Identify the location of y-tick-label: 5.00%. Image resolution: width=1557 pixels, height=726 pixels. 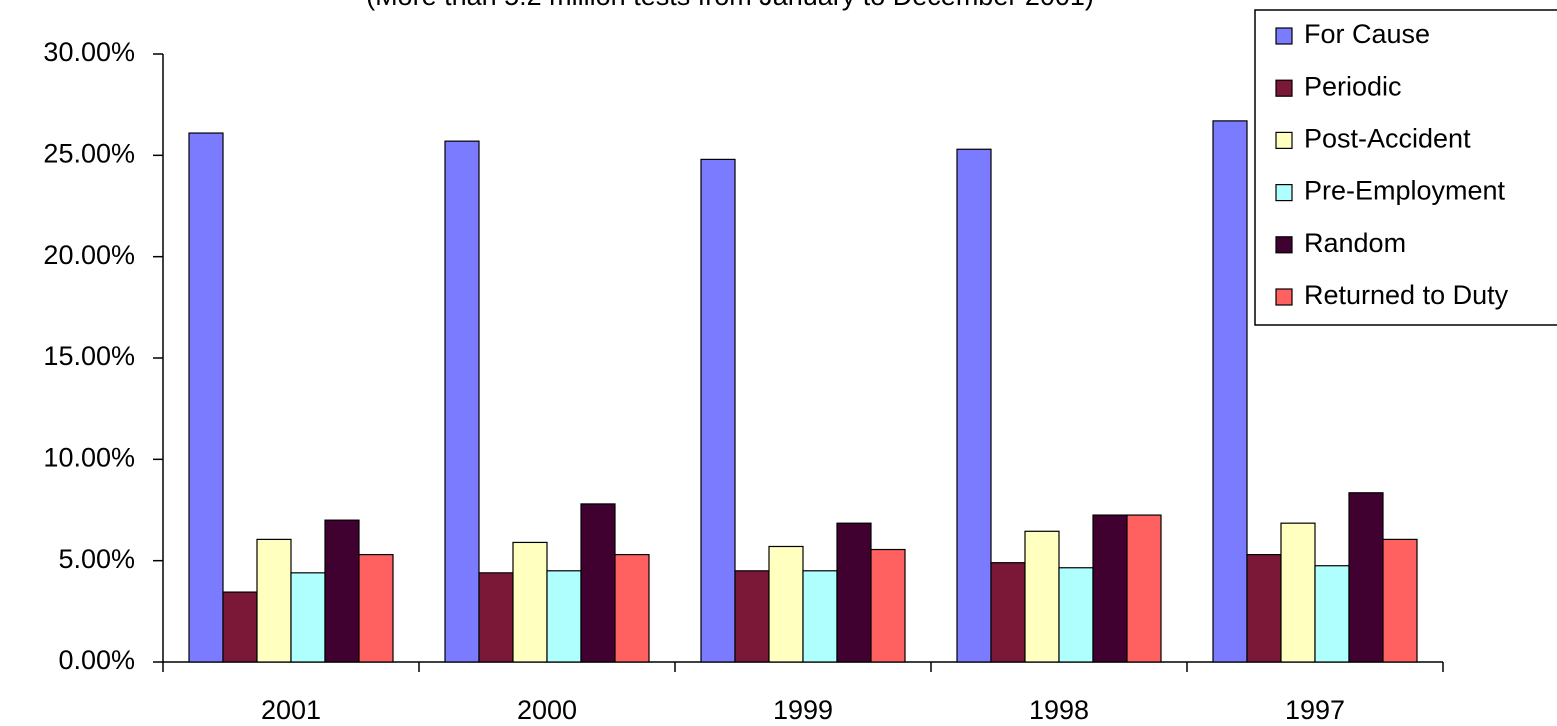
(96, 559).